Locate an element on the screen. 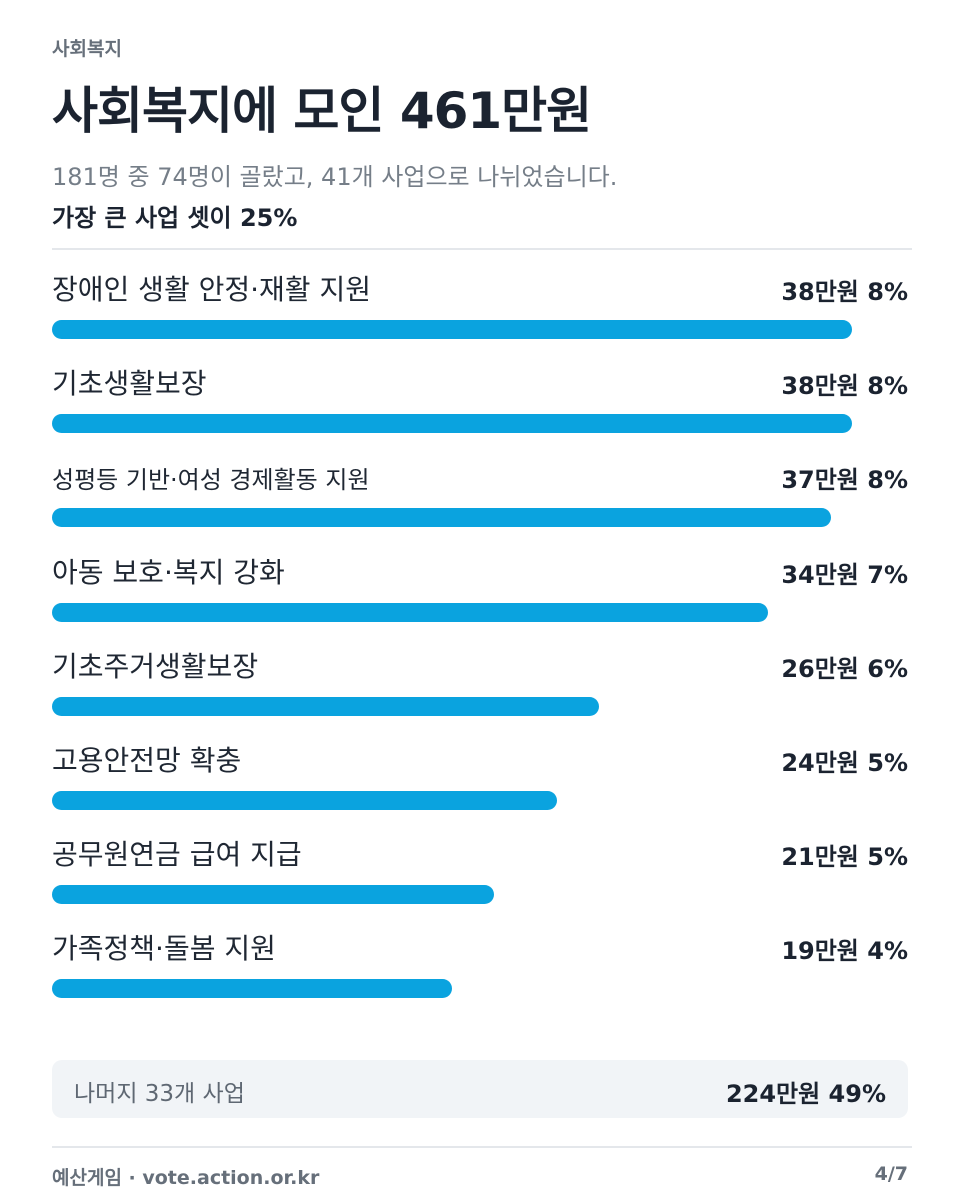 This screenshot has height=1200, width=960. item-label: 아동 보호·복지 강화 is located at coordinates (168, 572).